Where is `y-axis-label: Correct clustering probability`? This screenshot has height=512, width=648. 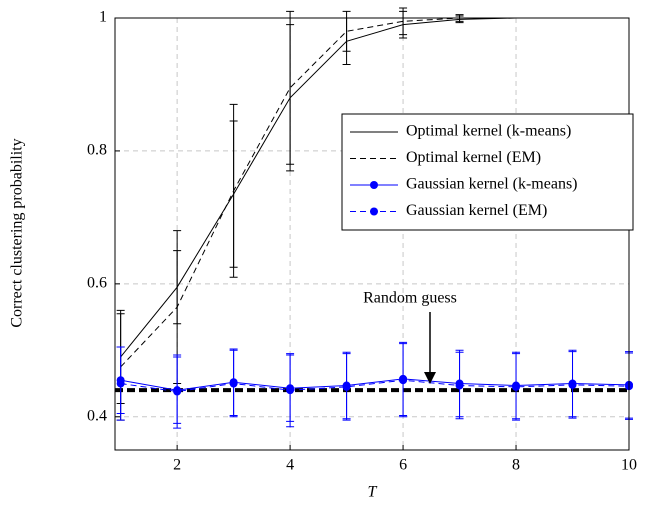 y-axis-label: Correct clustering probability is located at coordinates (17, 232).